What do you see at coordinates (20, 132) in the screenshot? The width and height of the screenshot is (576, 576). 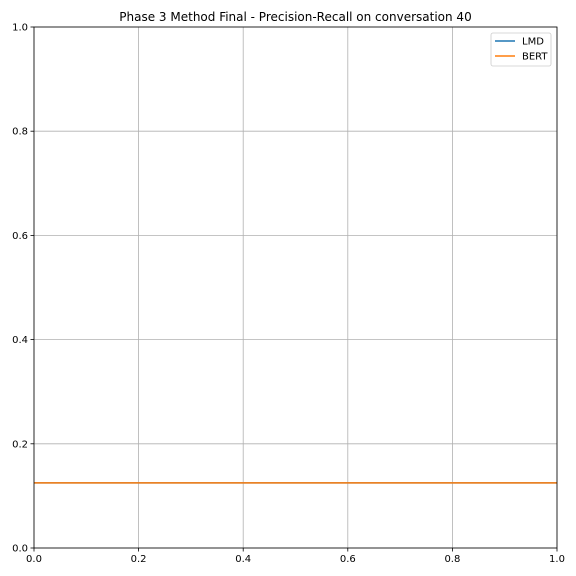 I see `y-tick-label: 0.8` at bounding box center [20, 132].